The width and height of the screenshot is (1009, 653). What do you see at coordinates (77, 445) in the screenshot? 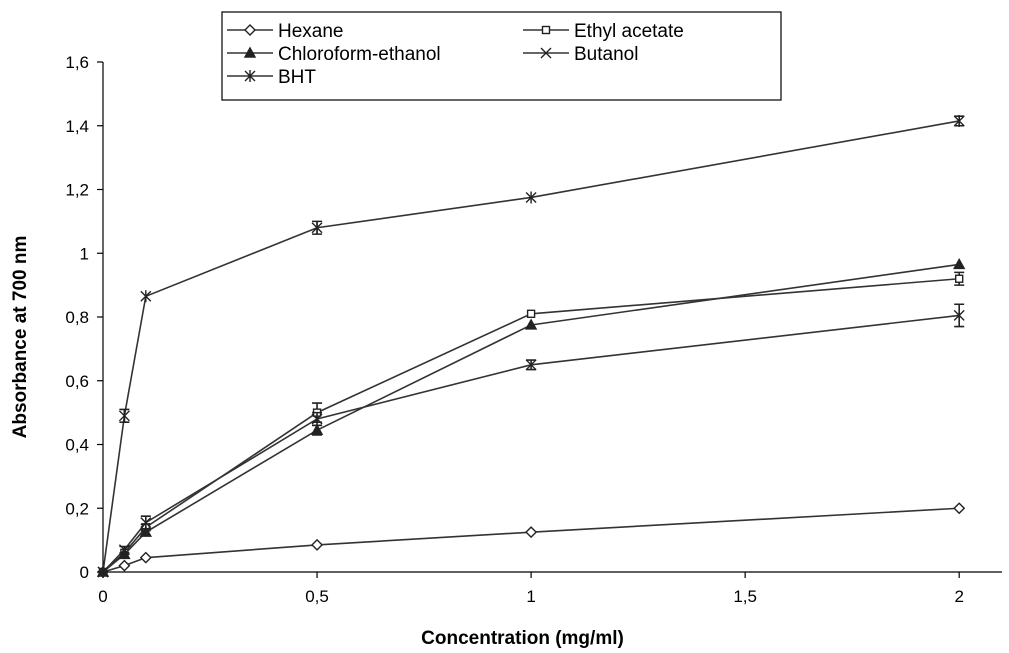
I see `y-tick-label: 0,4` at bounding box center [77, 445].